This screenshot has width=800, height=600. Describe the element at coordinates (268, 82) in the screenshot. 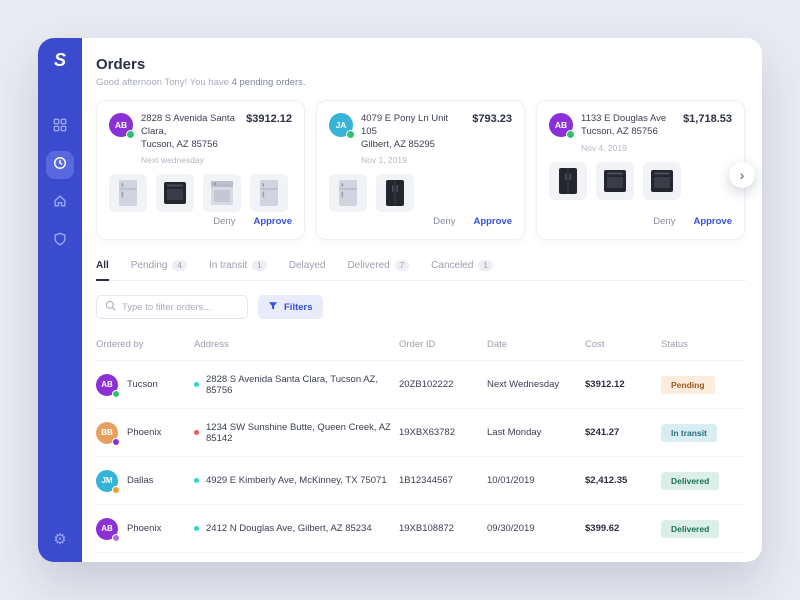

I see `pending-orders-count: 4 pending orders.` at that location.